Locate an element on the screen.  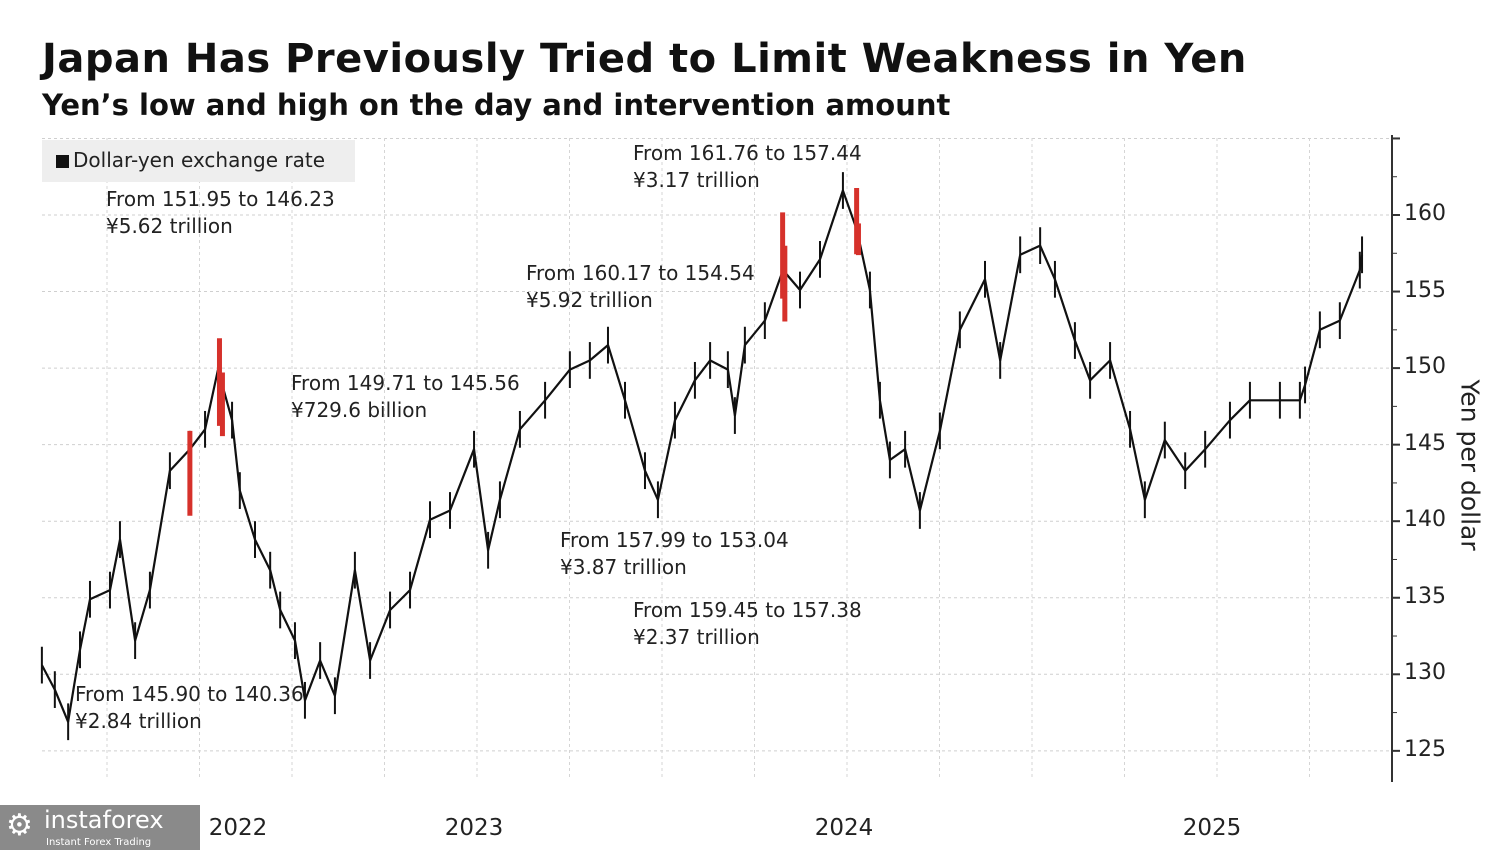
annotation-amount: ¥3.17 trillion is located at coordinates (696, 180).